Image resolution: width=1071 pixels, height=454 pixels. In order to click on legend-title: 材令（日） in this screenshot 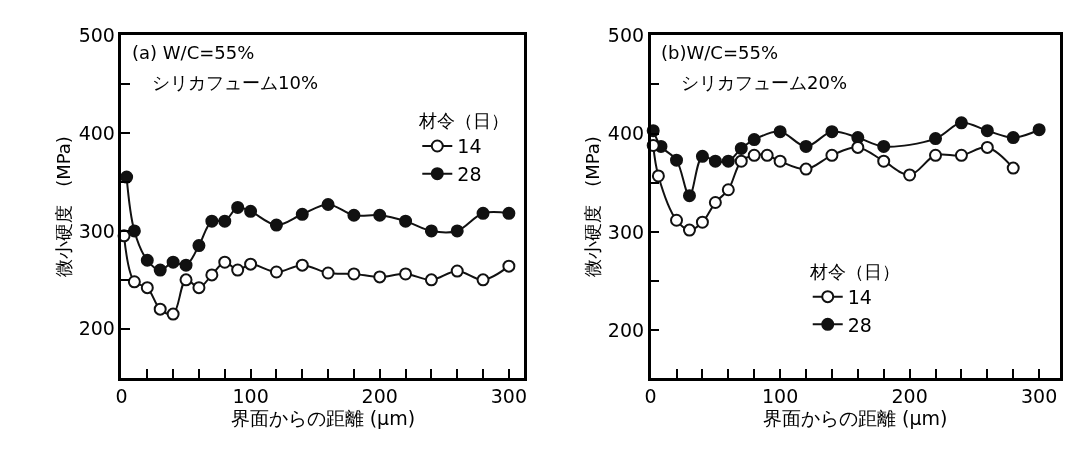, I will do `click(854, 271)`.